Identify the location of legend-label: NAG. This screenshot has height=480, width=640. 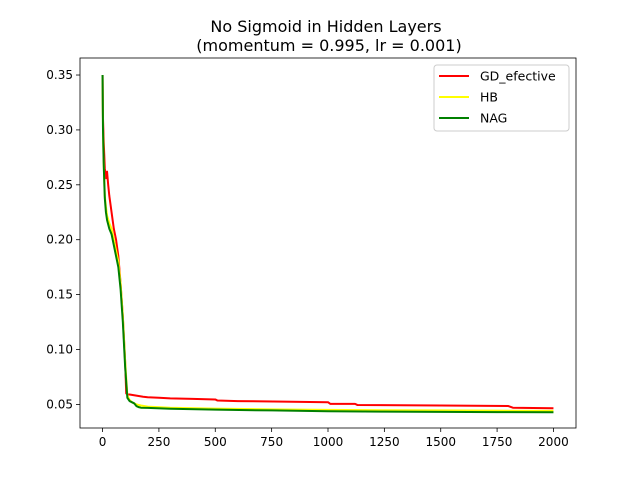
(493, 118).